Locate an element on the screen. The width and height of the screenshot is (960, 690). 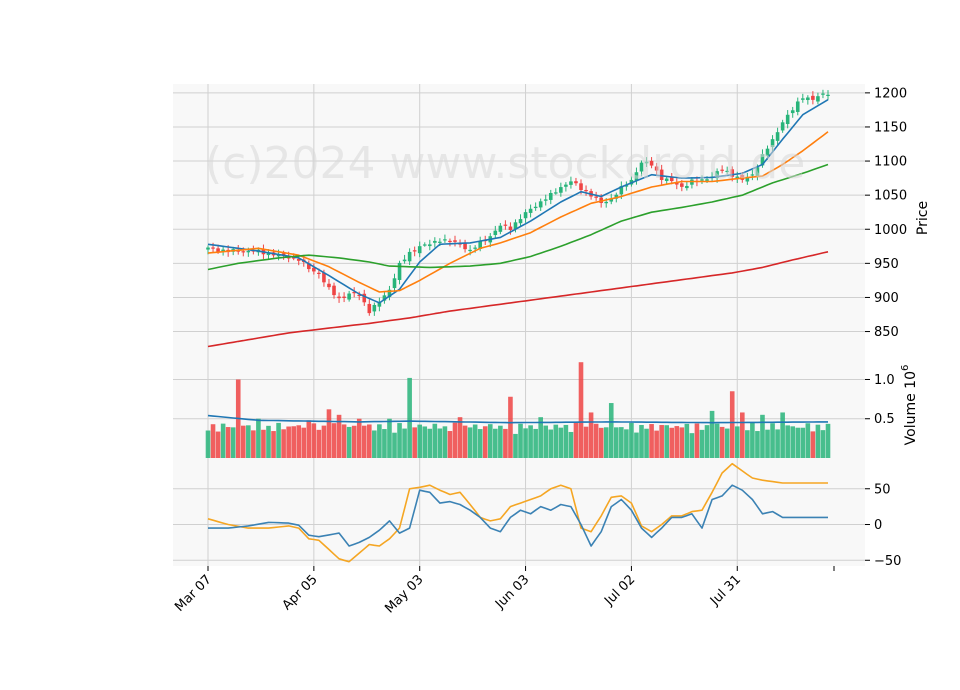
volume-moving-average-line is located at coordinates (517, 419).